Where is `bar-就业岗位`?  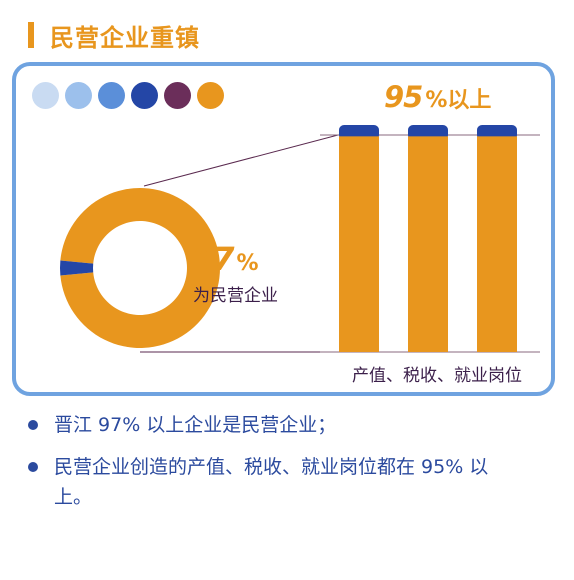
bar-就业岗位 is located at coordinates (497, 244).